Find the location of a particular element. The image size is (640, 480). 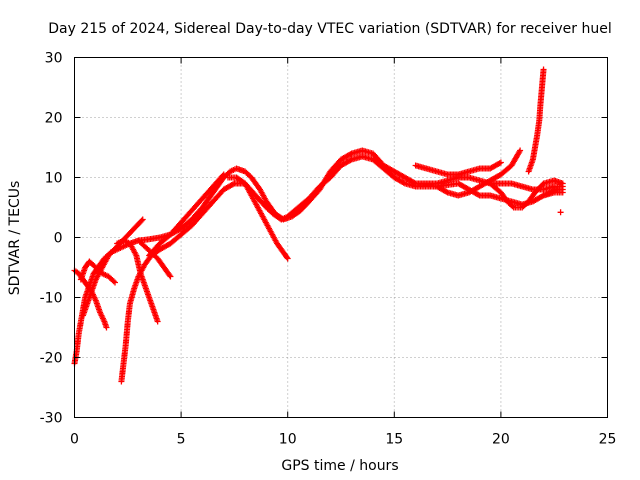

y-tick-label: -10 is located at coordinates (51, 299).